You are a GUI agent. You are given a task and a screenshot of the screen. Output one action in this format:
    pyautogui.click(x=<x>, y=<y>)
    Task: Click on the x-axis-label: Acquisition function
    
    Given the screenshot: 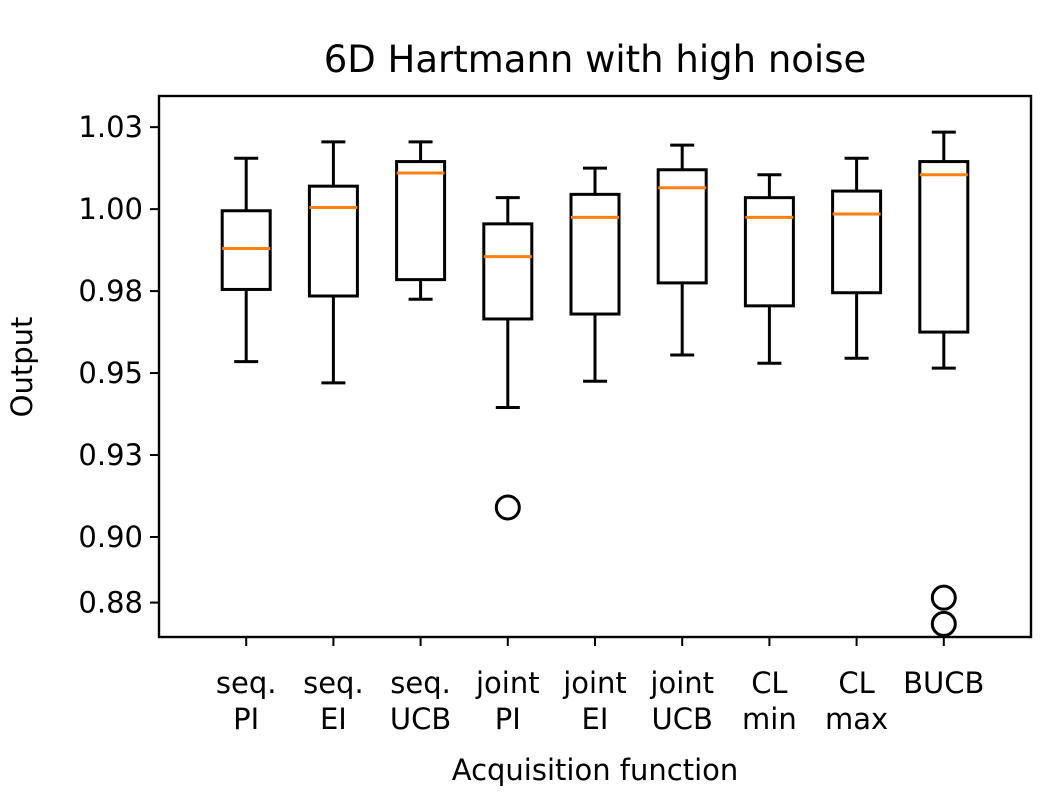 What is the action you would take?
    pyautogui.click(x=595, y=770)
    